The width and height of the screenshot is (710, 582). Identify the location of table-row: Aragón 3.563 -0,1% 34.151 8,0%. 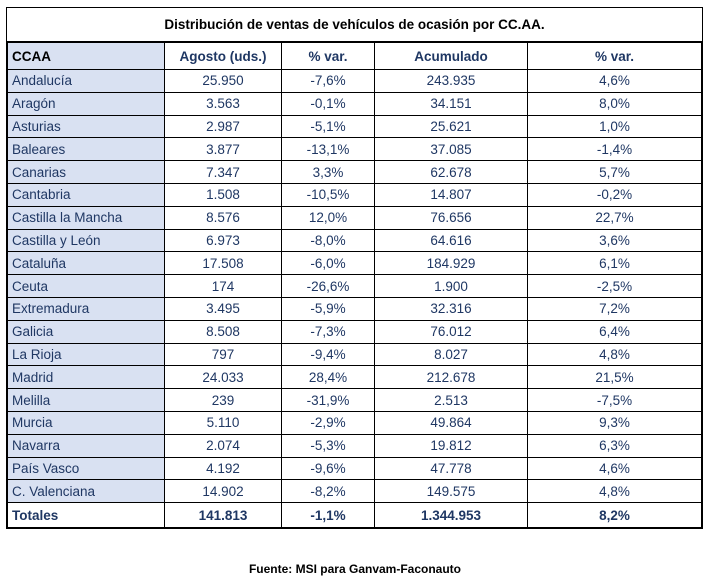
(354, 103).